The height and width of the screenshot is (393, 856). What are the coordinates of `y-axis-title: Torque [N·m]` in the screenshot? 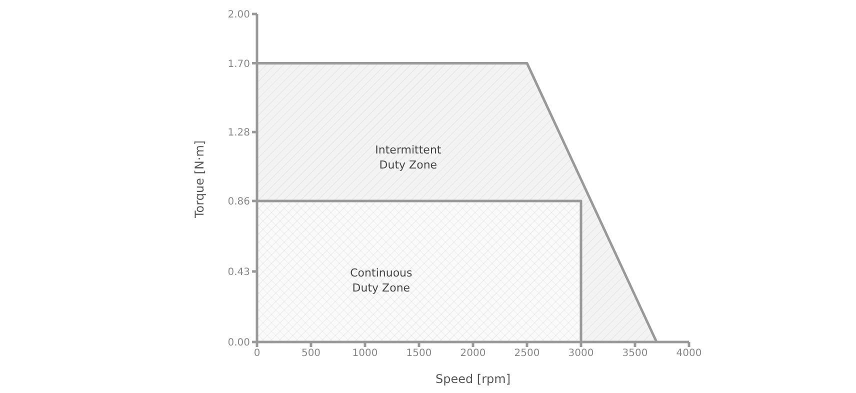 It's located at (199, 179).